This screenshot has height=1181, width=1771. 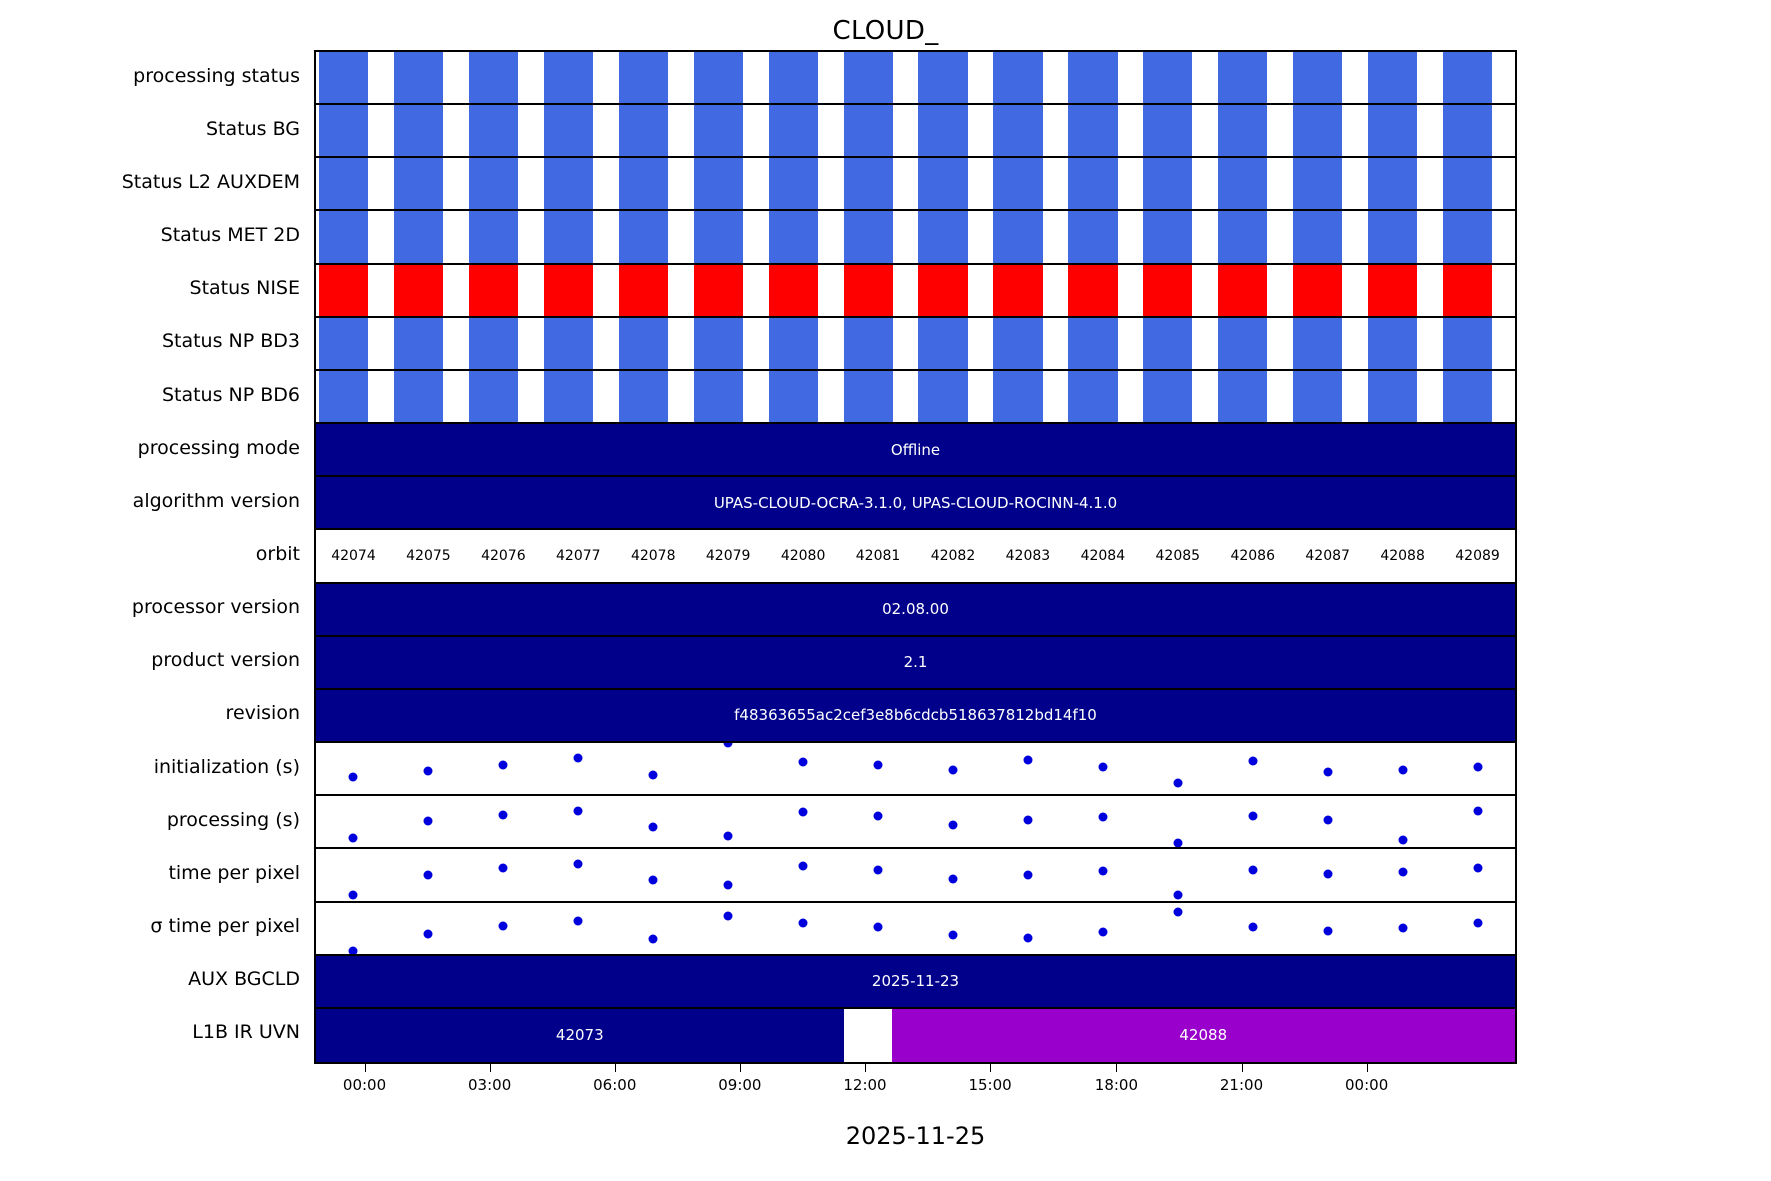 What do you see at coordinates (353, 555) in the screenshot?
I see `orbit-label: 42074` at bounding box center [353, 555].